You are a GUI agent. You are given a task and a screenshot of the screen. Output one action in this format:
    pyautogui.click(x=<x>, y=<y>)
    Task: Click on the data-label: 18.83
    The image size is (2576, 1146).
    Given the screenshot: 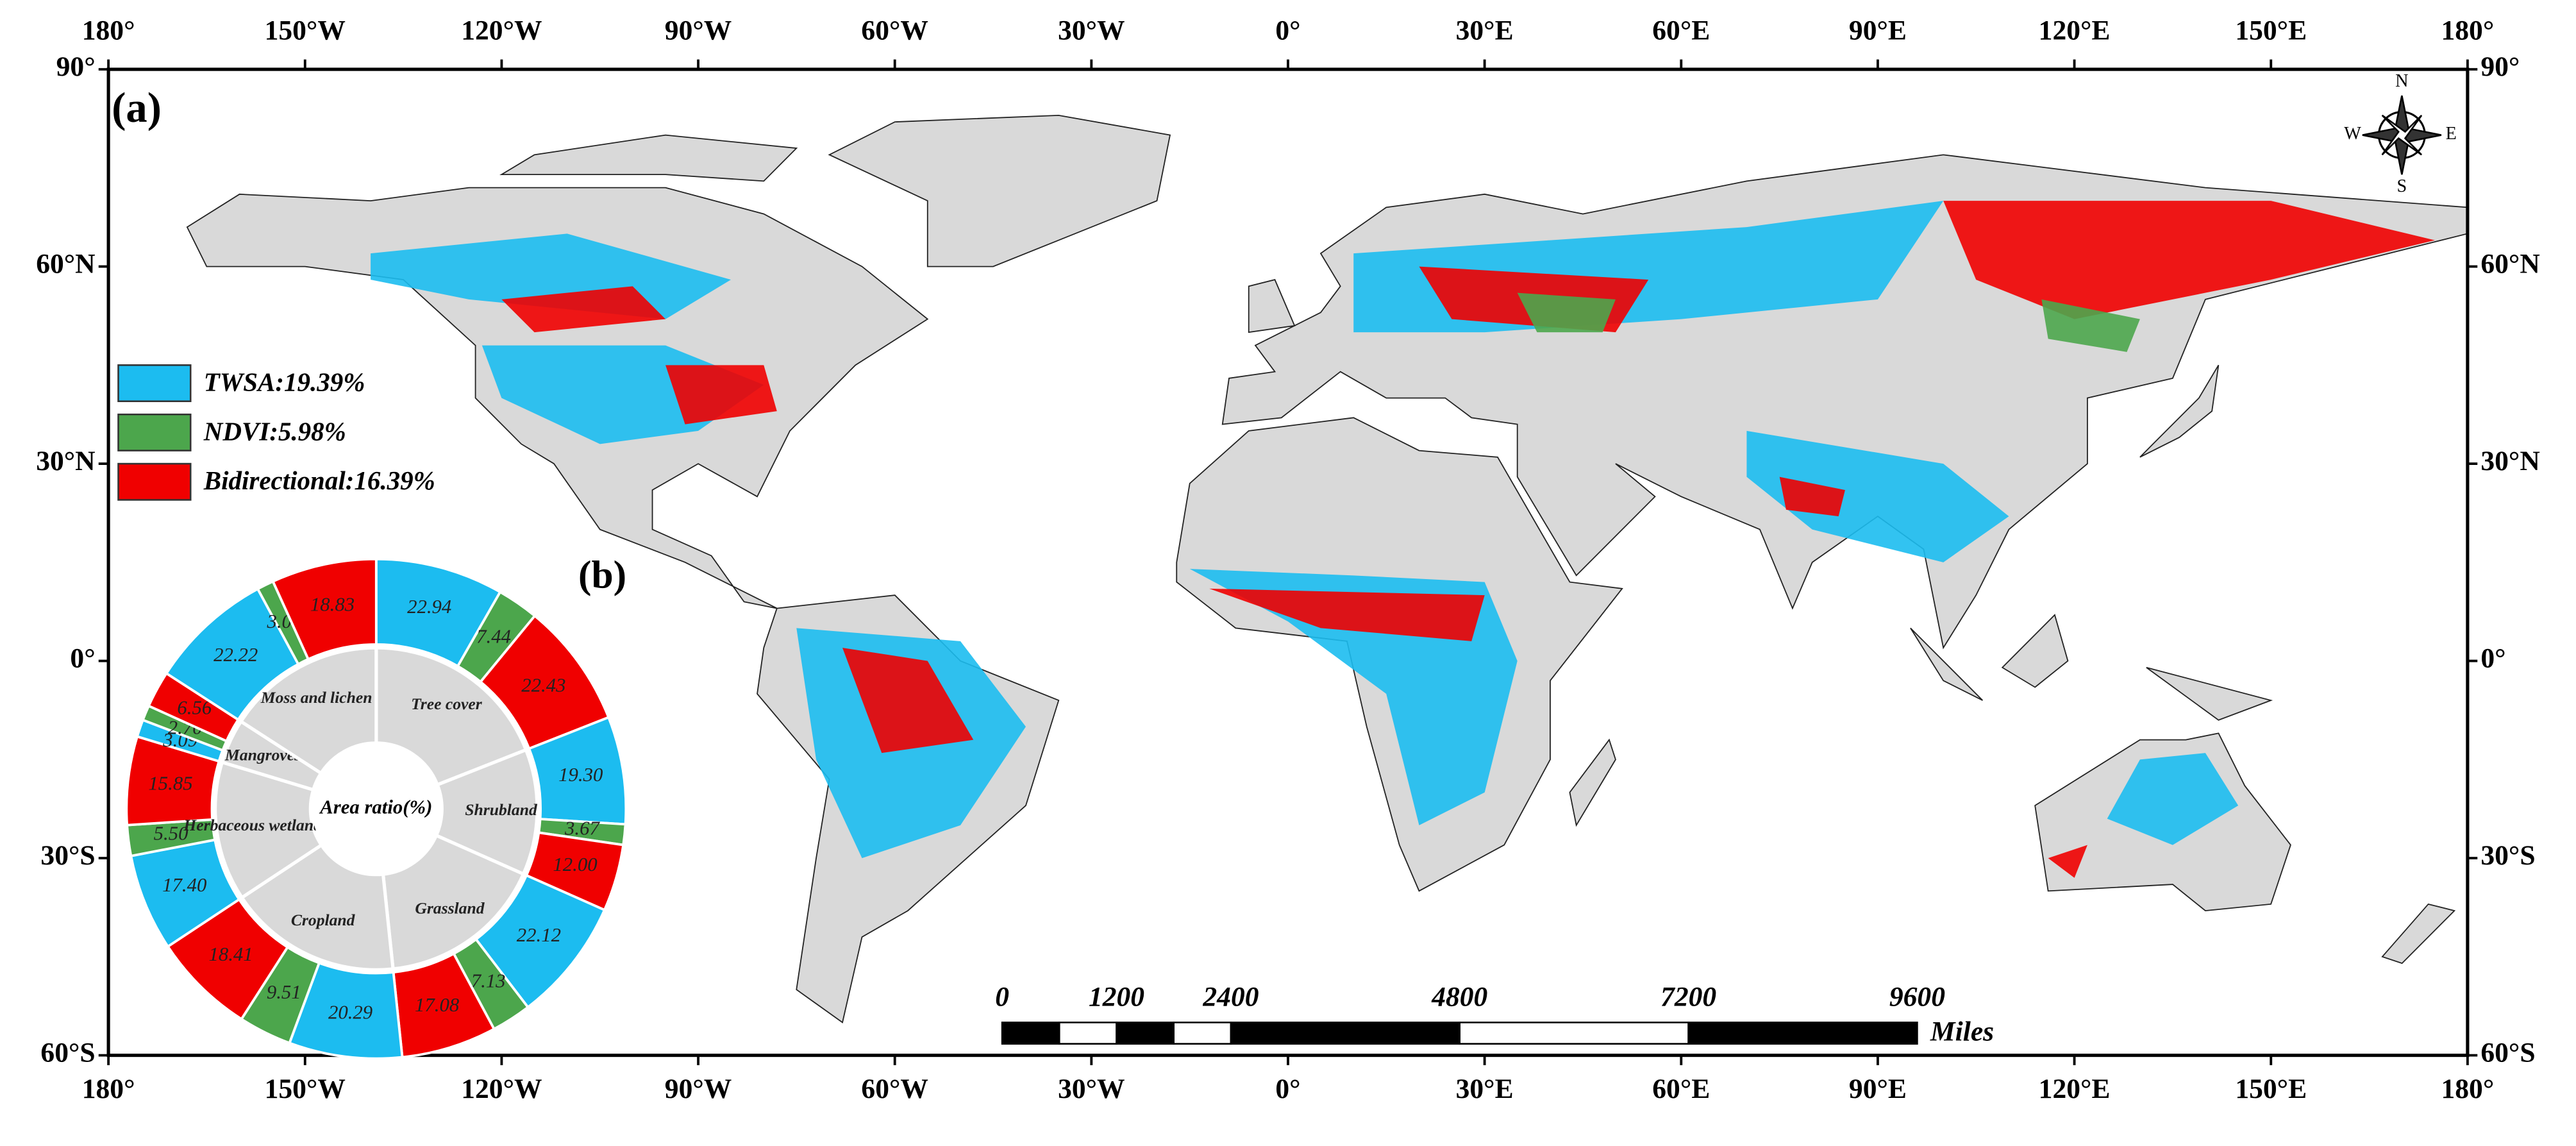 What is the action you would take?
    pyautogui.click(x=332, y=605)
    